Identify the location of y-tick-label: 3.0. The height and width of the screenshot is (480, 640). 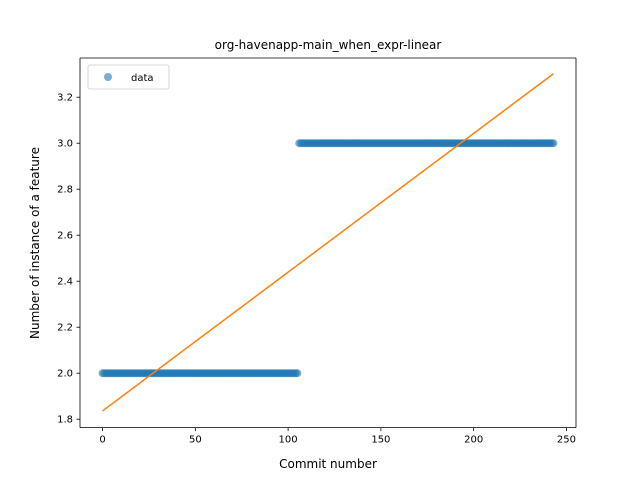
(65, 144).